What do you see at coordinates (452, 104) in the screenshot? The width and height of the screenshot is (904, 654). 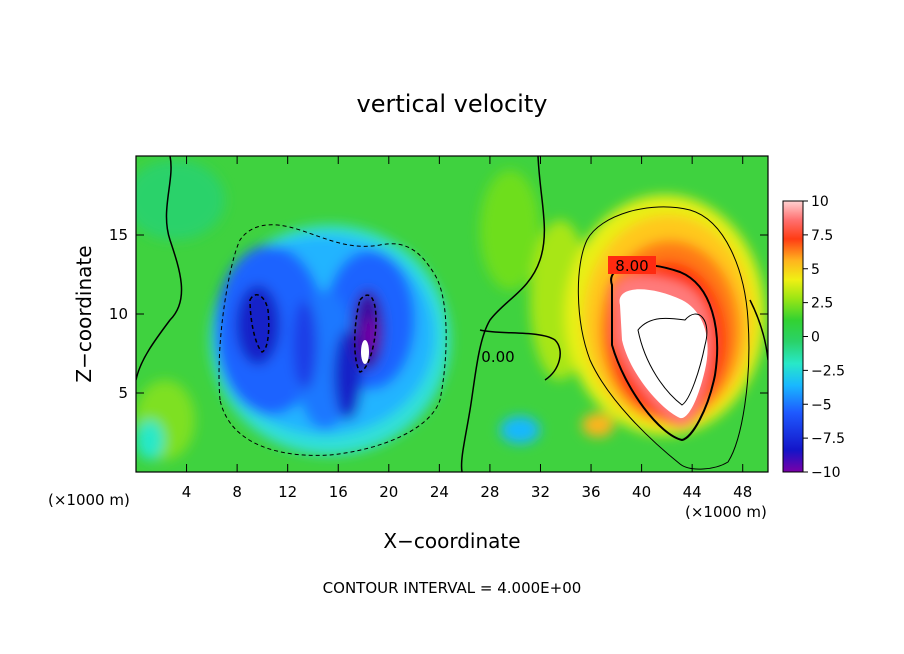 I see `chart-title: vertical velocity` at bounding box center [452, 104].